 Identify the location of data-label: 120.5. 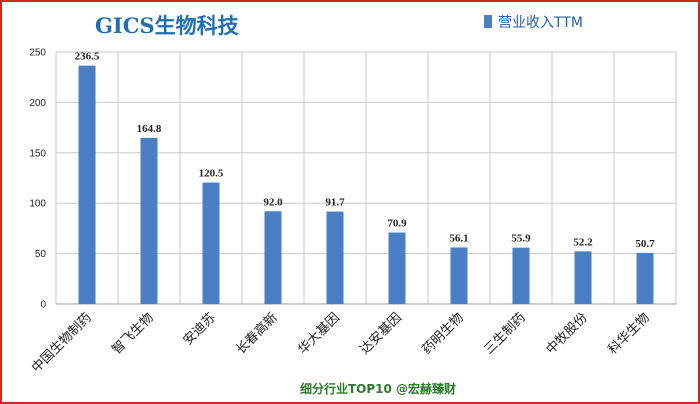
(211, 174).